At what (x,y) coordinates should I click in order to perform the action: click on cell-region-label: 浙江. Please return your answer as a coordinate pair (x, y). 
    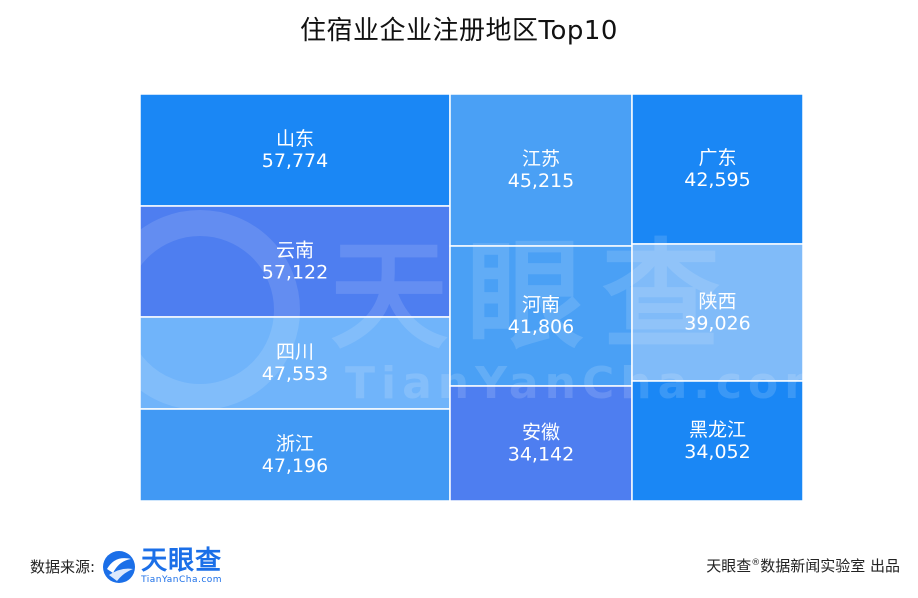
    Looking at the image, I should click on (295, 444).